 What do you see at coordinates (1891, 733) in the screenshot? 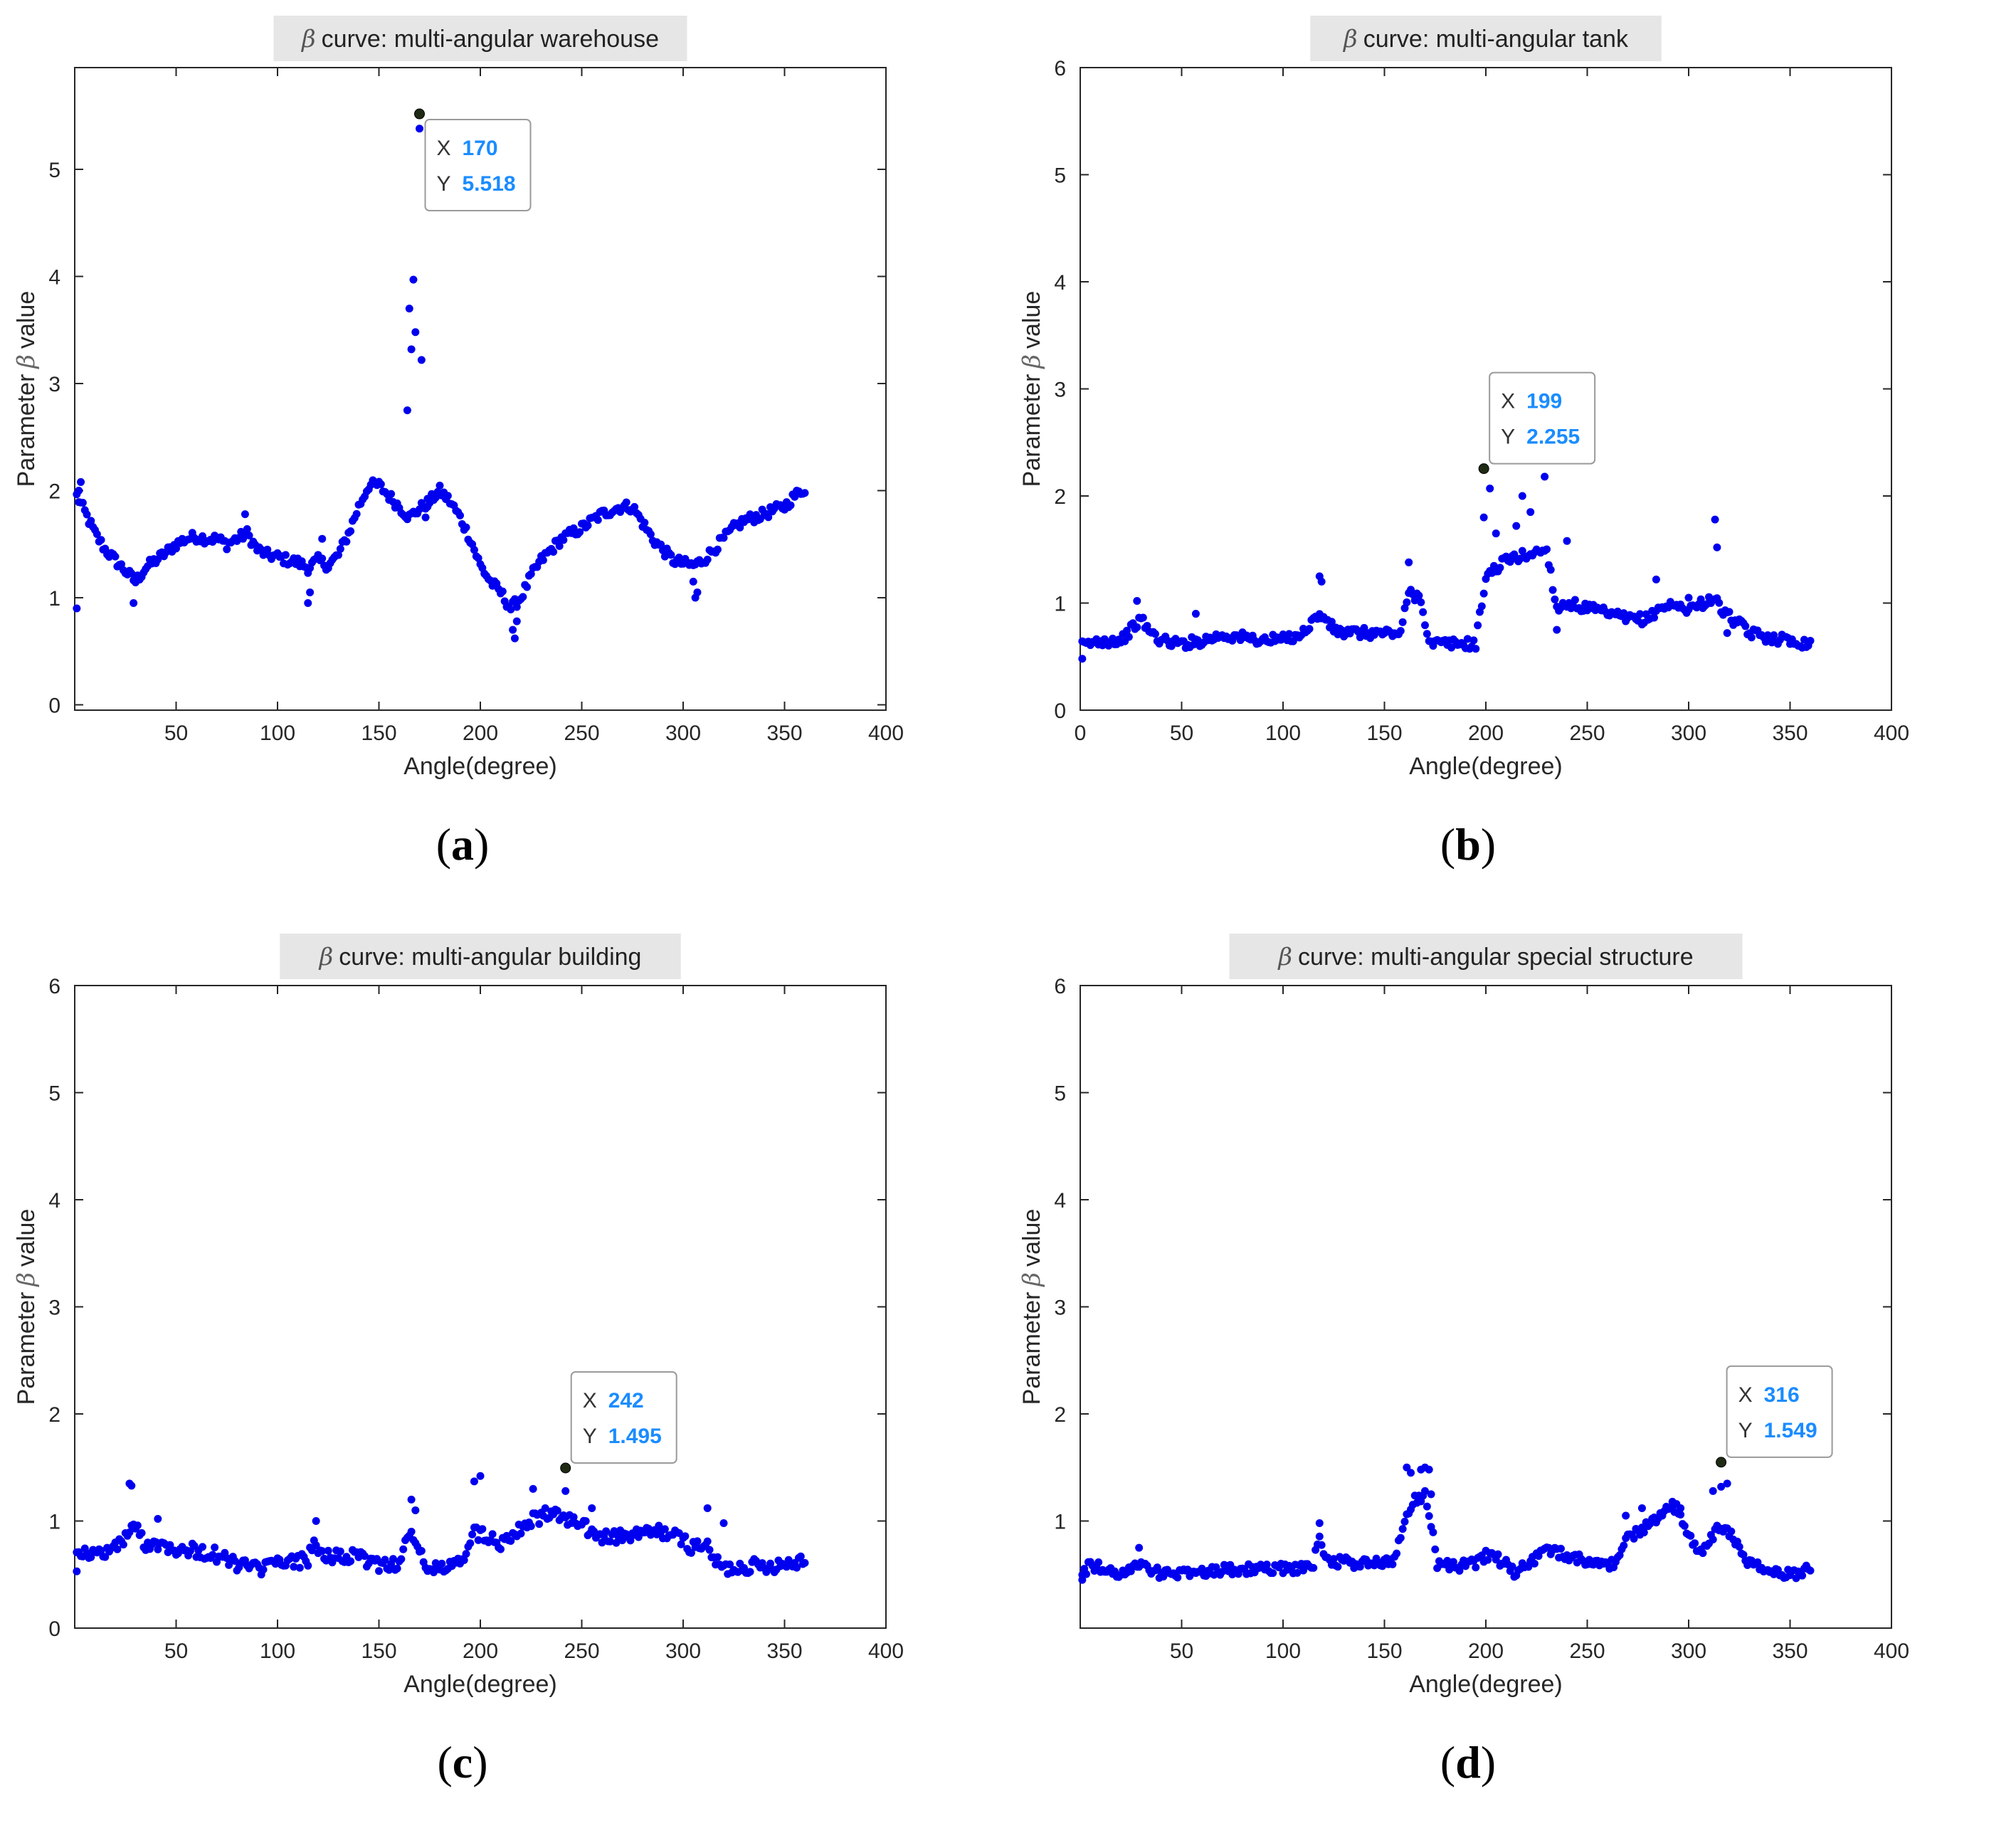
I see `x-tick-label: 400` at bounding box center [1891, 733].